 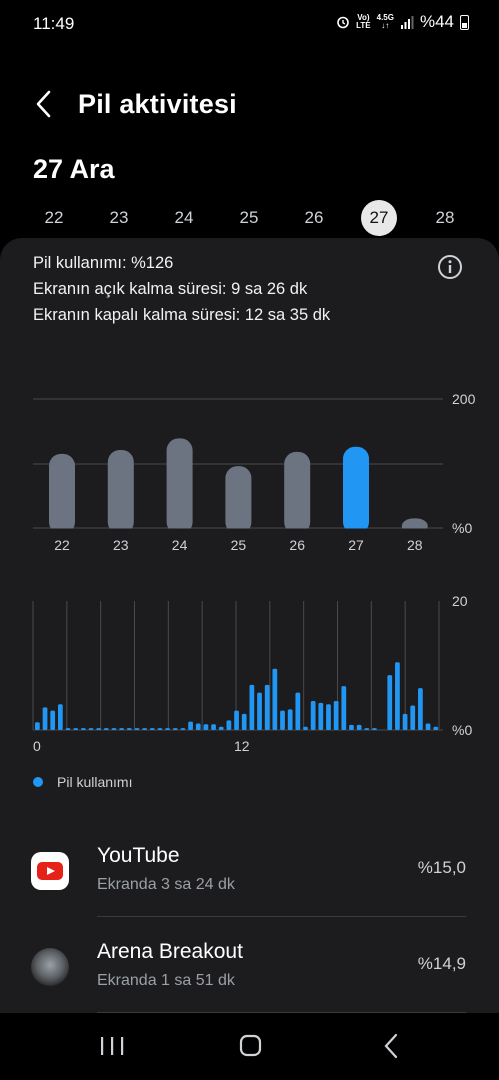 I want to click on battery-percent: %44, so click(x=436, y=21).